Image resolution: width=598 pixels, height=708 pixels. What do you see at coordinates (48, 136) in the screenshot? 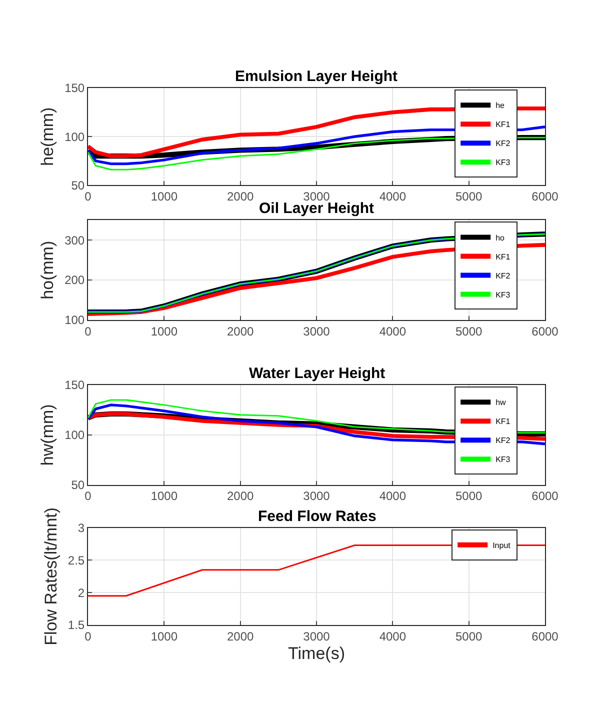
I see `y-axis-title: he(mm)` at bounding box center [48, 136].